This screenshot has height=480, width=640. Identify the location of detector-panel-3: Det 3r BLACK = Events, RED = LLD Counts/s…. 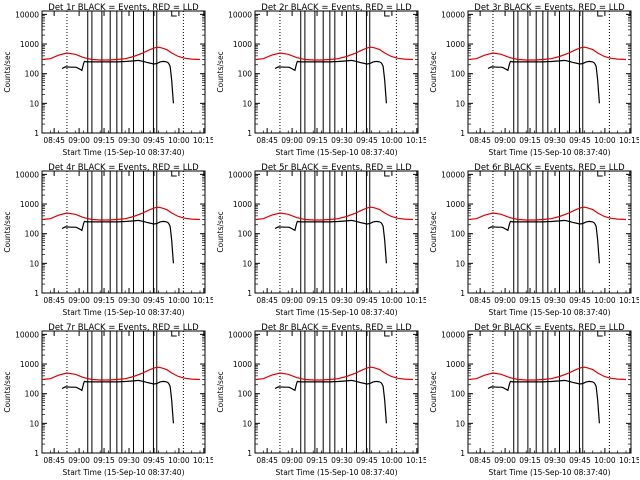
(532, 80).